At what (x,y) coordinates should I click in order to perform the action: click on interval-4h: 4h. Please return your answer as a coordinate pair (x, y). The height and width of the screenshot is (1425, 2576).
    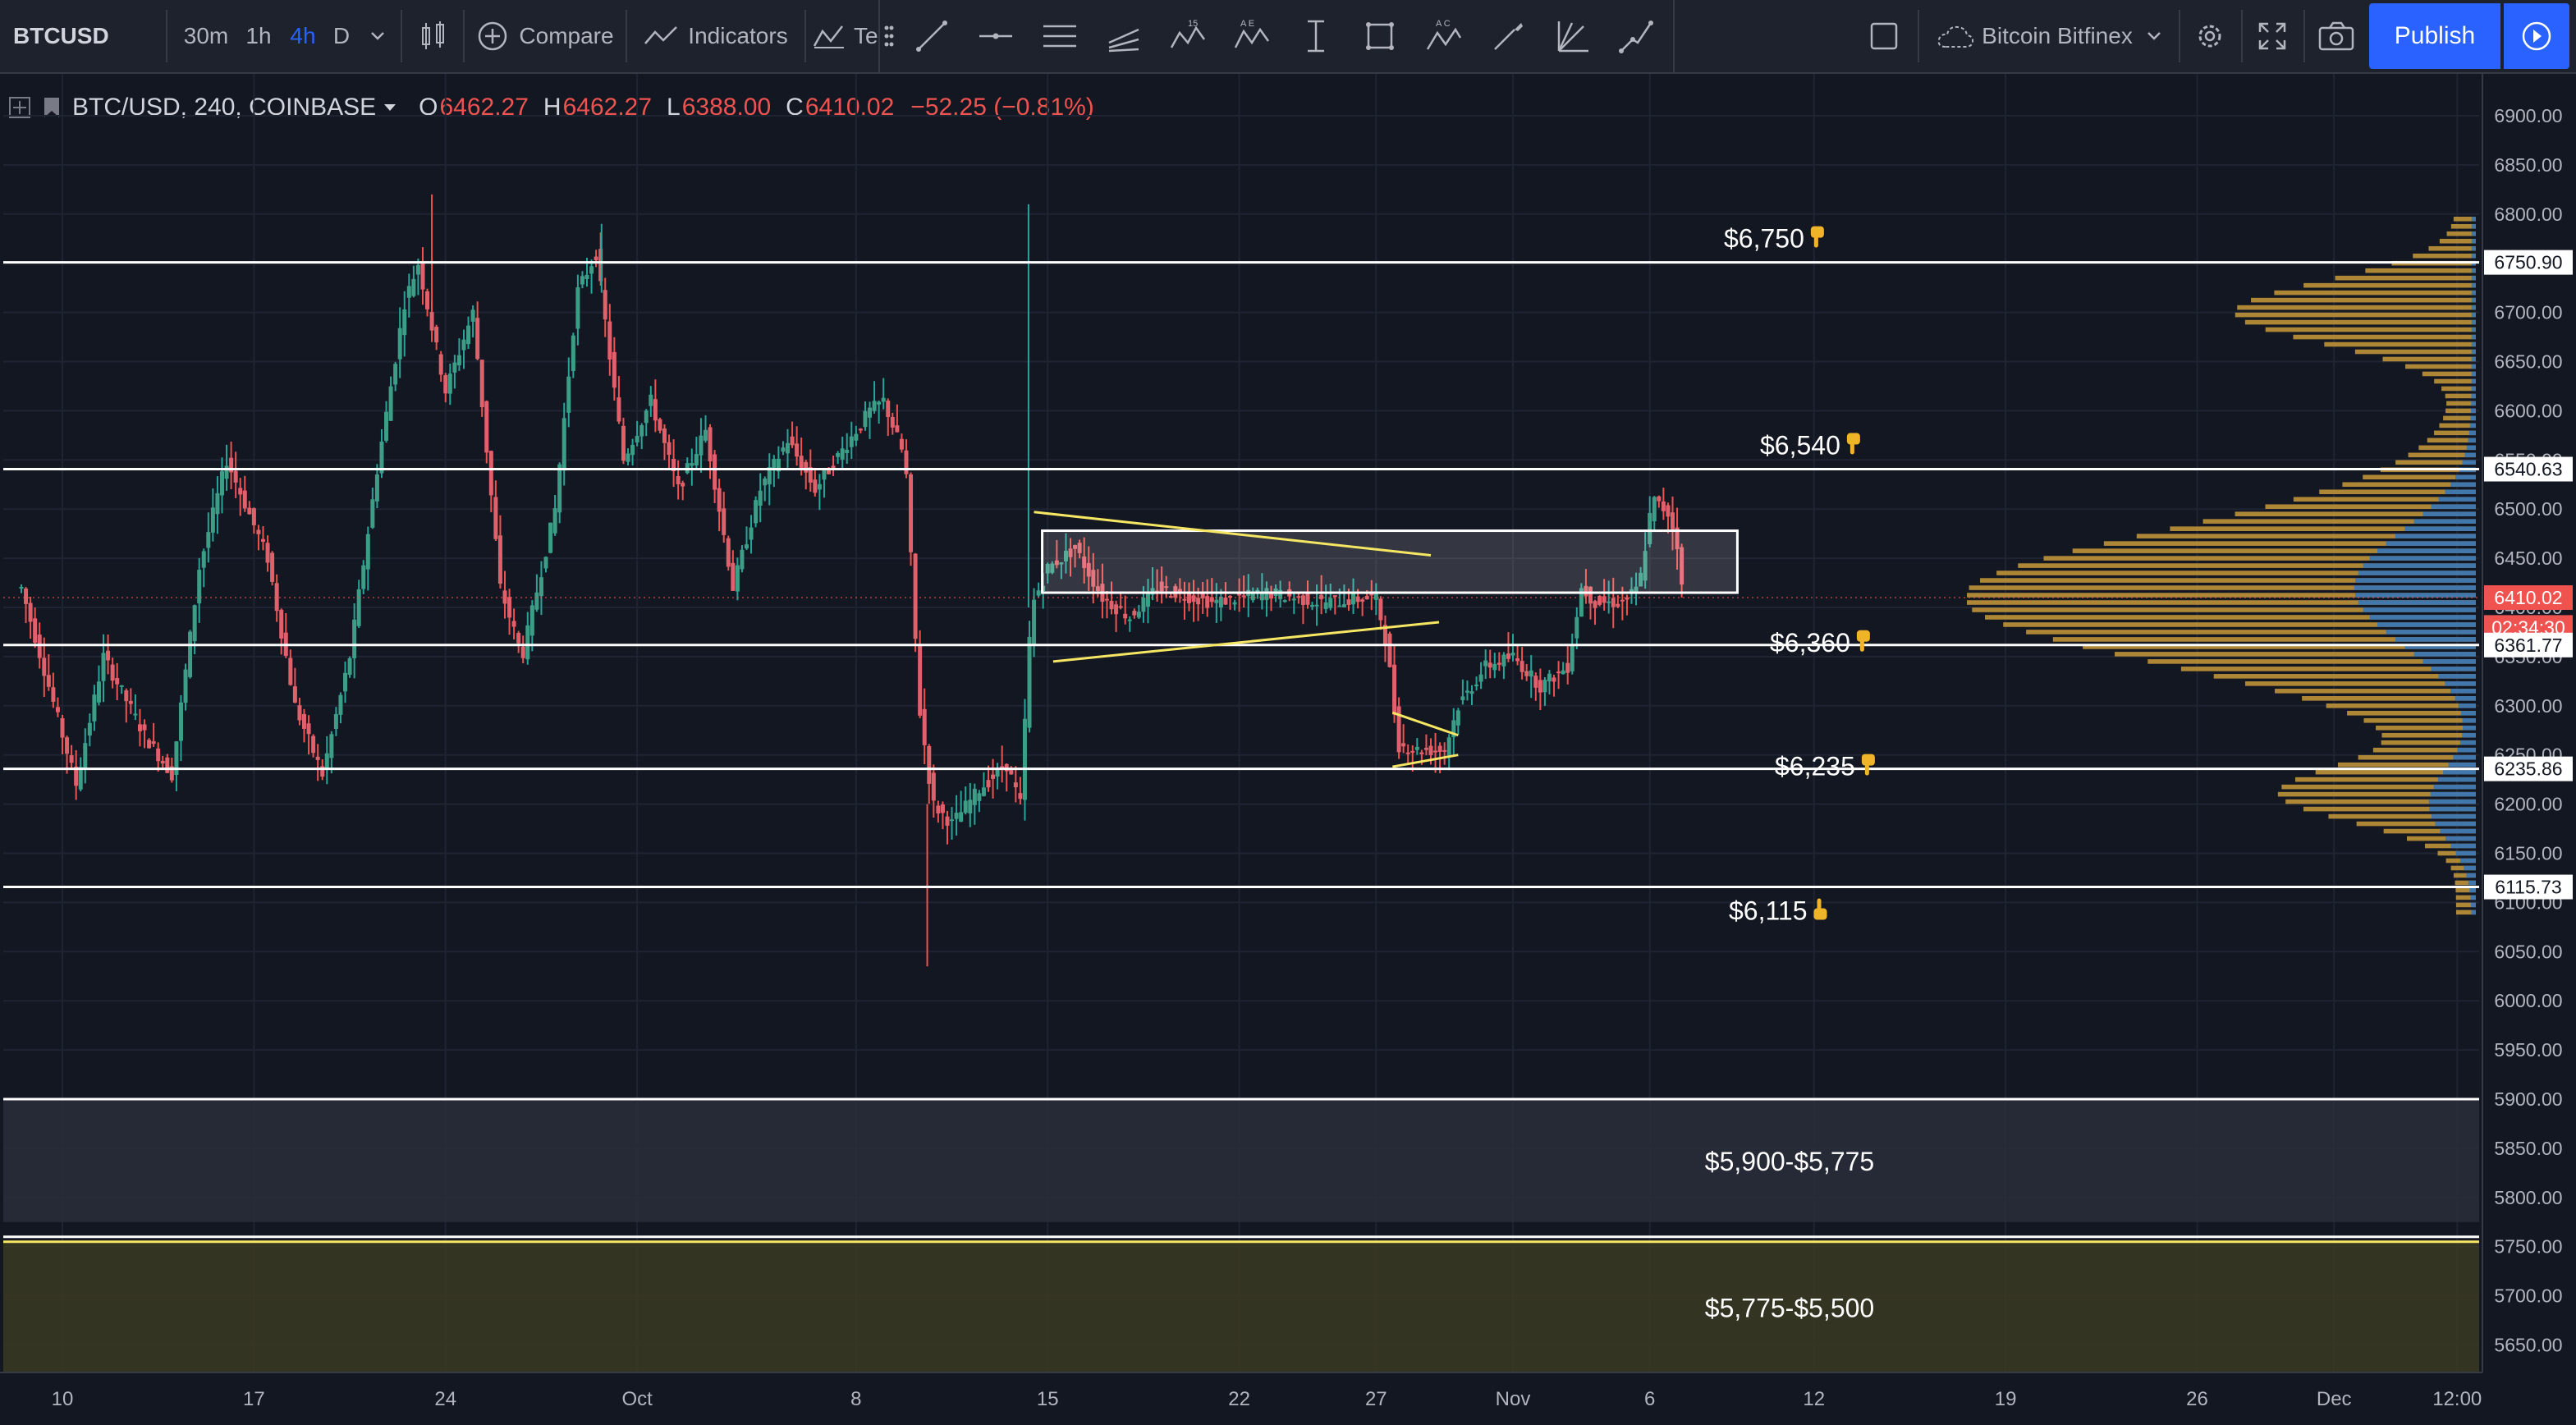
    Looking at the image, I should click on (303, 35).